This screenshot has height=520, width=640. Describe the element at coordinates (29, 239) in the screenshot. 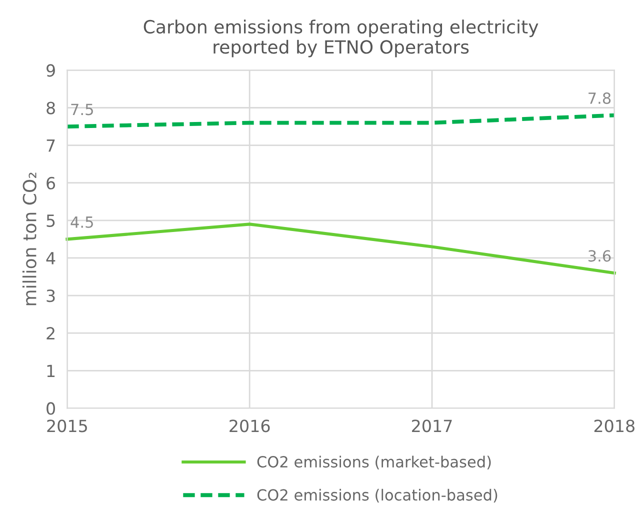

I see `y-axis-title: million ton CO₂` at that location.